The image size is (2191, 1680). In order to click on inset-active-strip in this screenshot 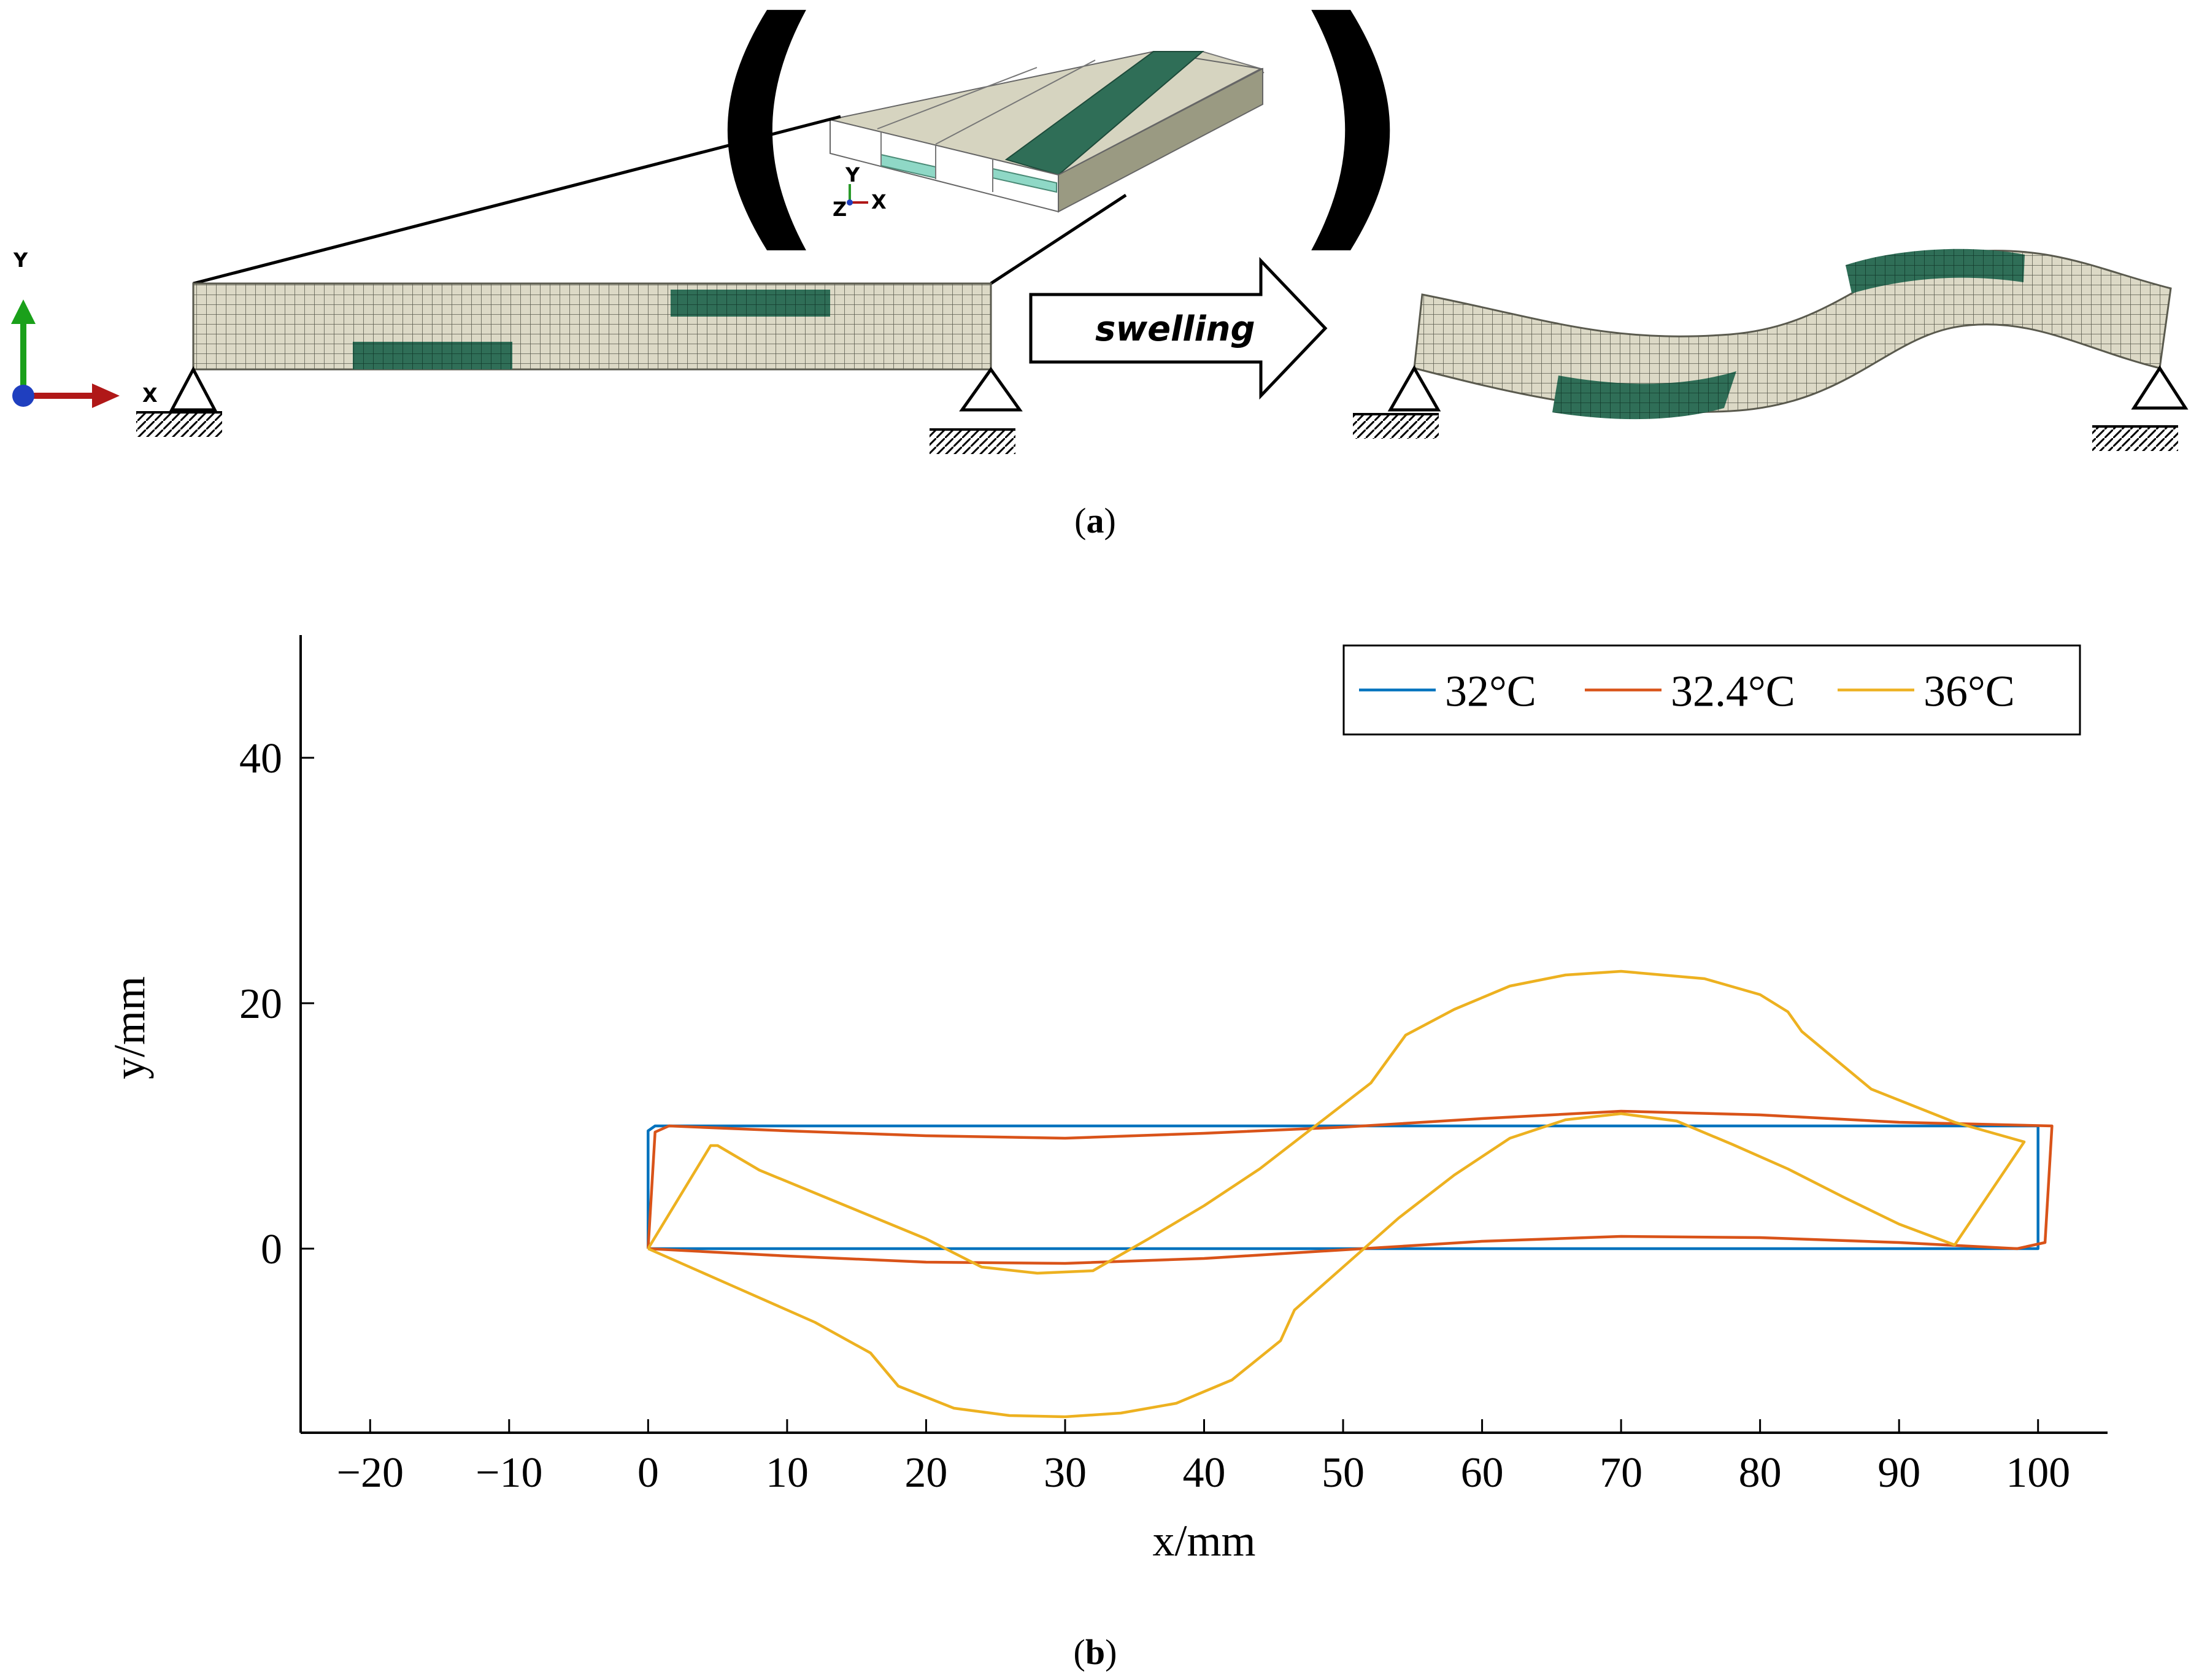, I will do `click(1104, 114)`.